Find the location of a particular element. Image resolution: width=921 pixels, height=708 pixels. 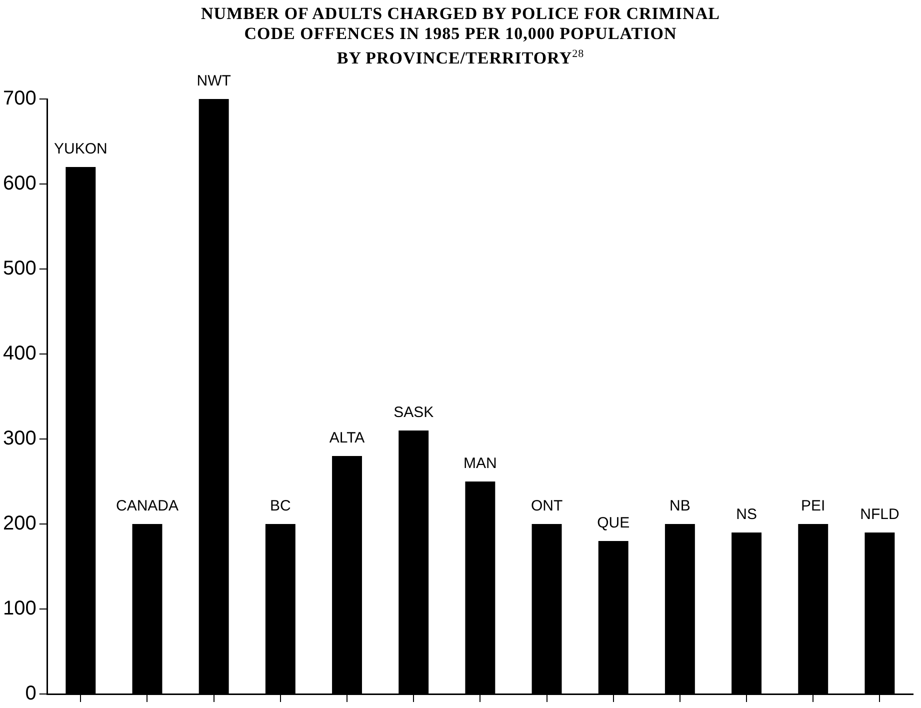

y-tick-label: 200 is located at coordinates (19, 523).